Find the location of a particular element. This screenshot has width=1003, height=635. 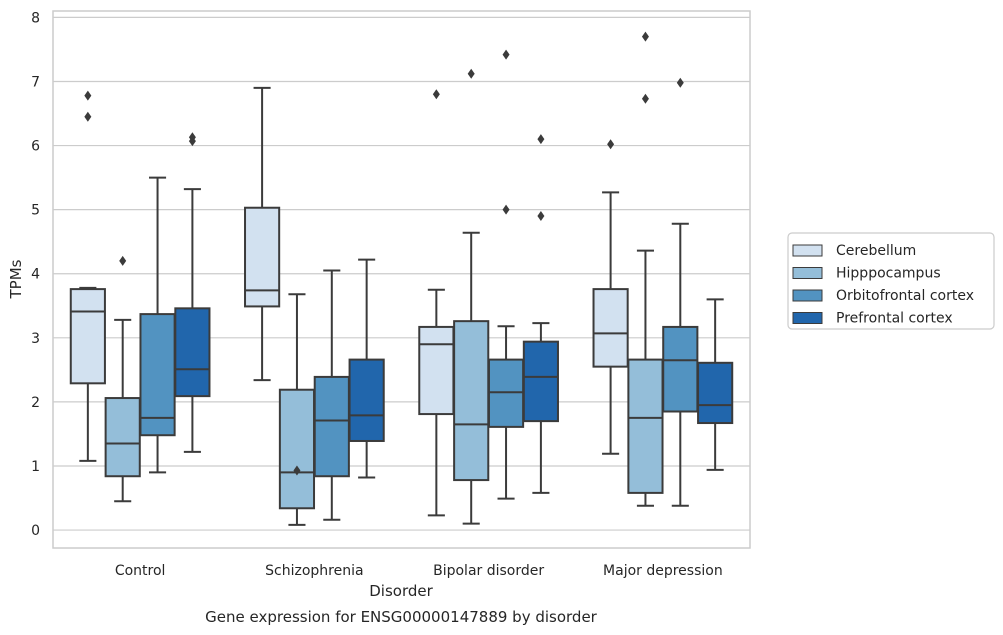

y-tick-6: 6 is located at coordinates (35, 147).